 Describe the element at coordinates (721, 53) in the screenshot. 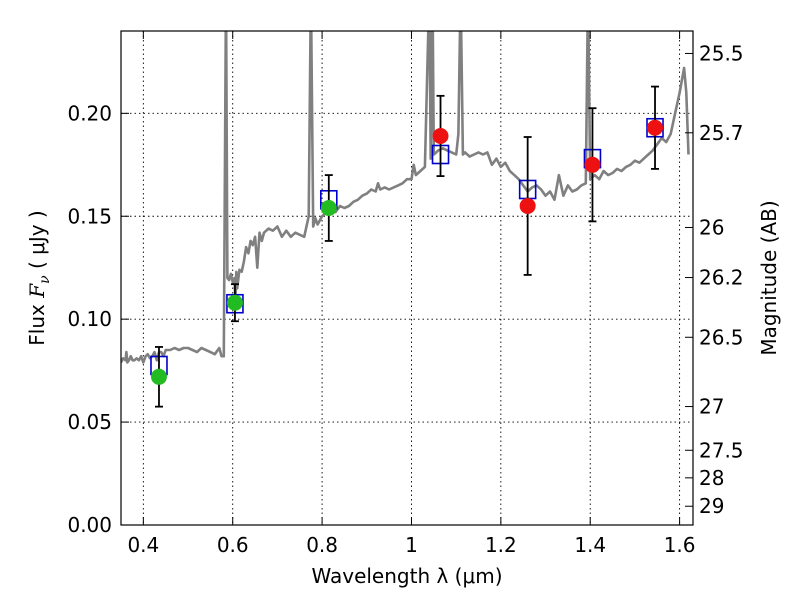

I see `mag-tick-label: 25.5` at that location.